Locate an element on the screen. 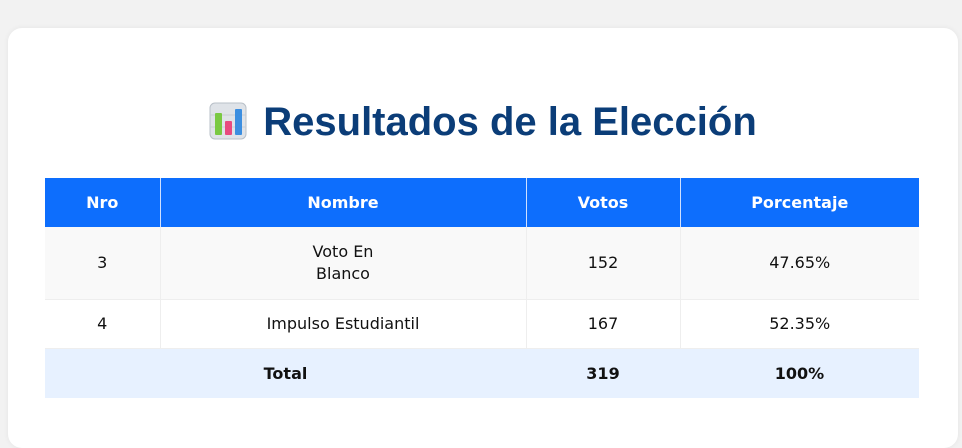 The width and height of the screenshot is (962, 448). cell: 4 is located at coordinates (103, 324).